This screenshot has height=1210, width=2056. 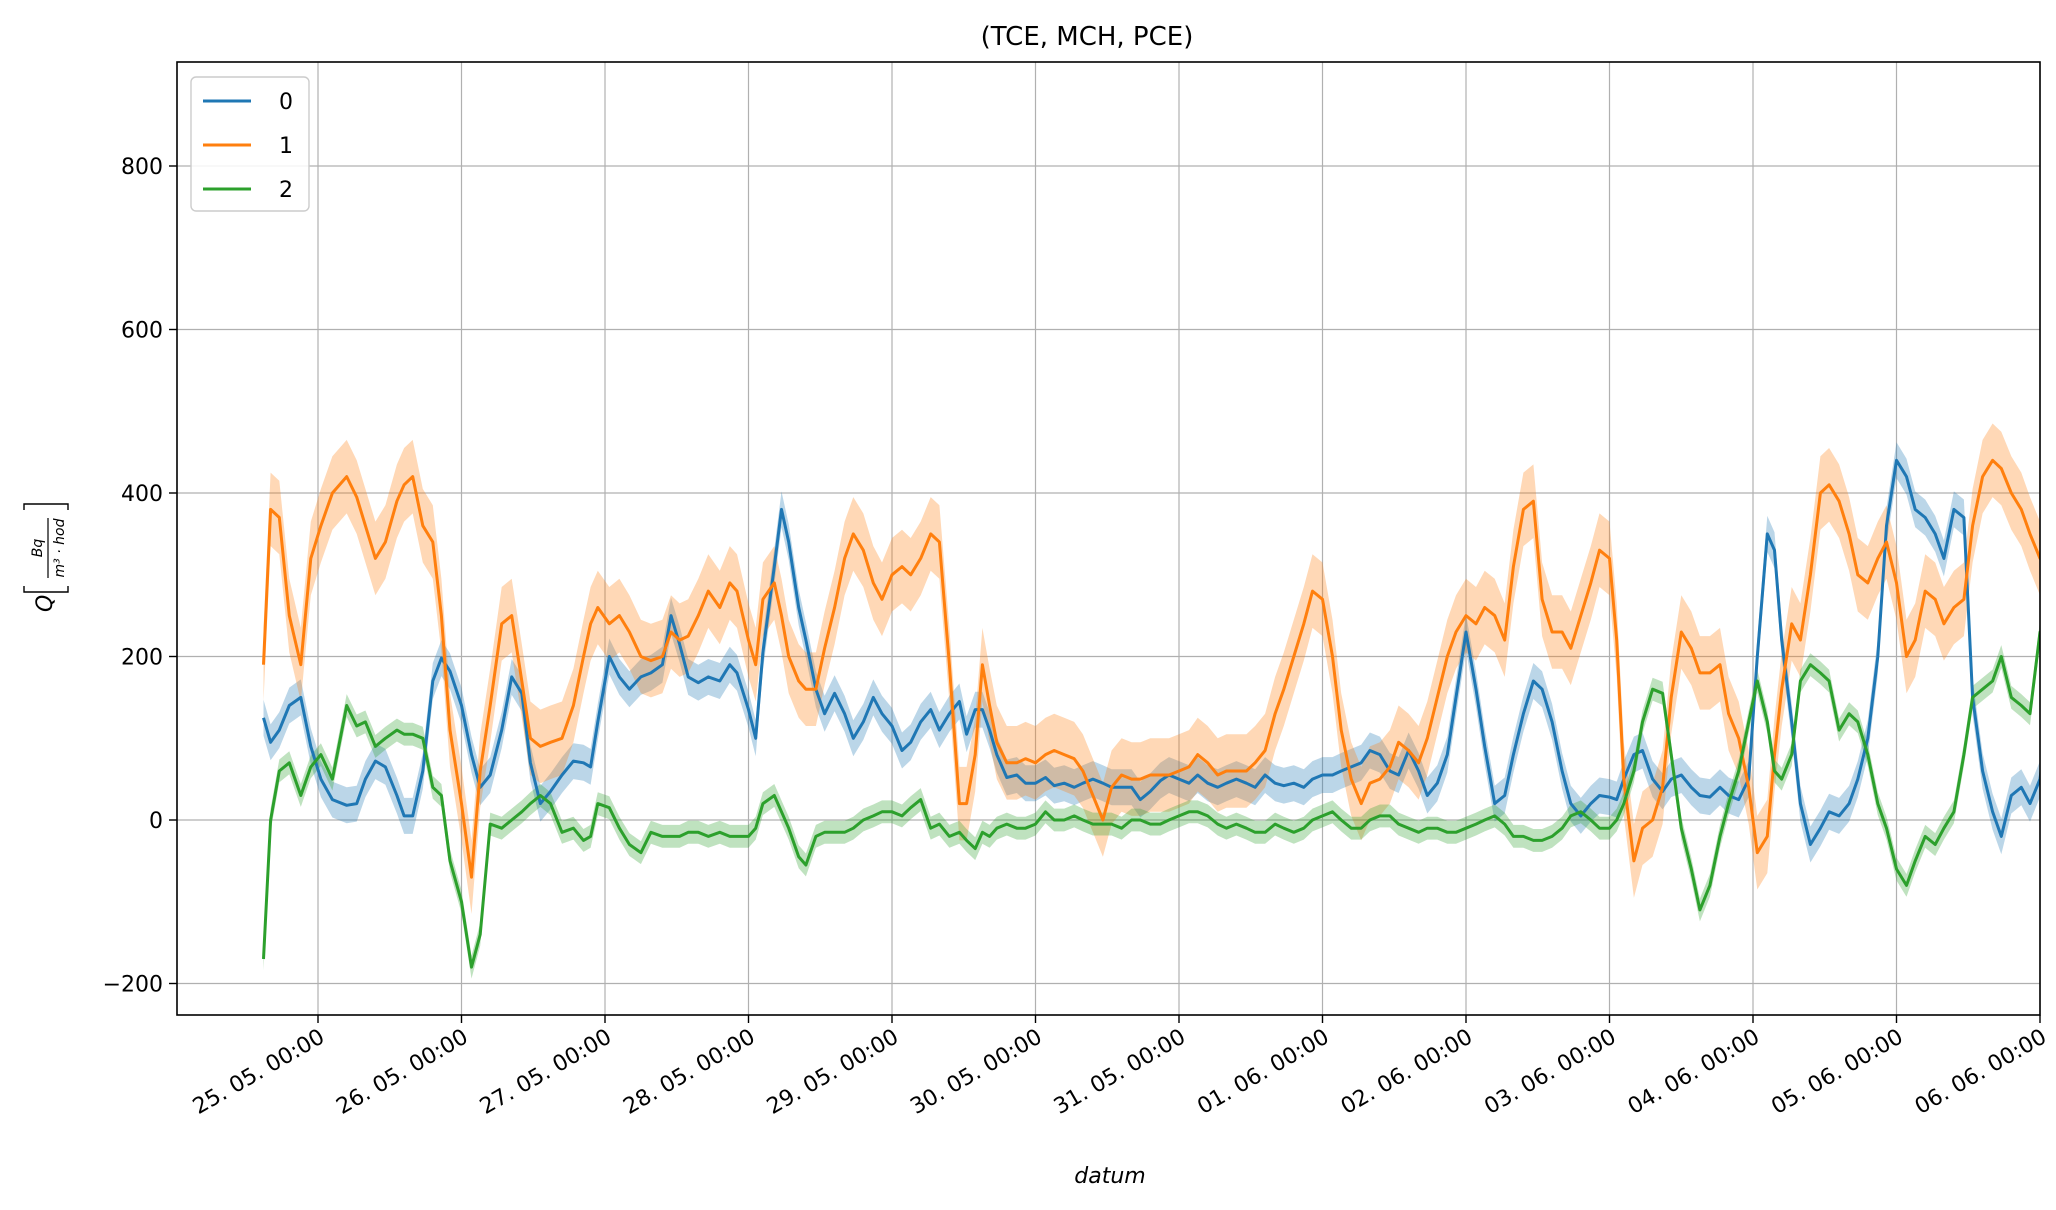 What do you see at coordinates (156, 821) in the screenshot?
I see `y-tick-label: 0` at bounding box center [156, 821].